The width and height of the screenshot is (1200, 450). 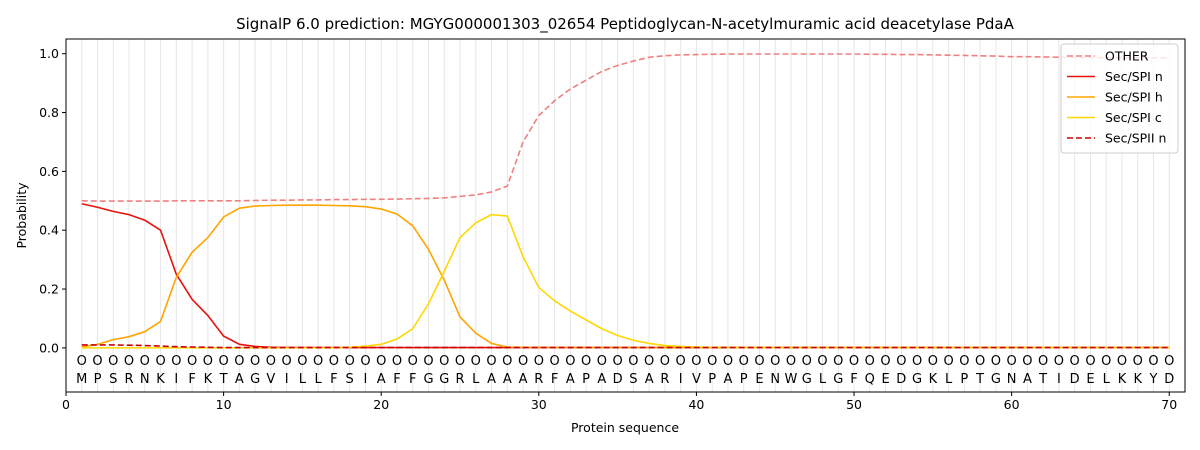 What do you see at coordinates (885, 379) in the screenshot?
I see `residue-label: E` at bounding box center [885, 379].